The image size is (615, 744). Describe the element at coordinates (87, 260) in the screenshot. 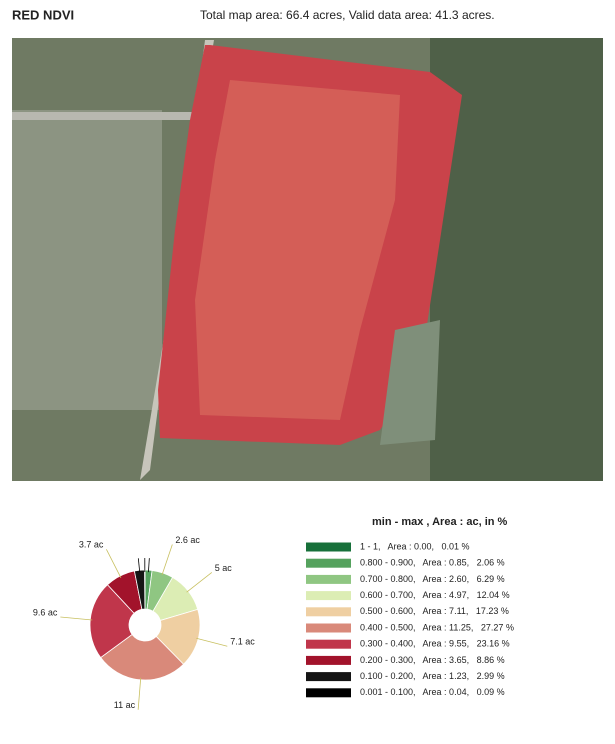

I see `orchard` at that location.